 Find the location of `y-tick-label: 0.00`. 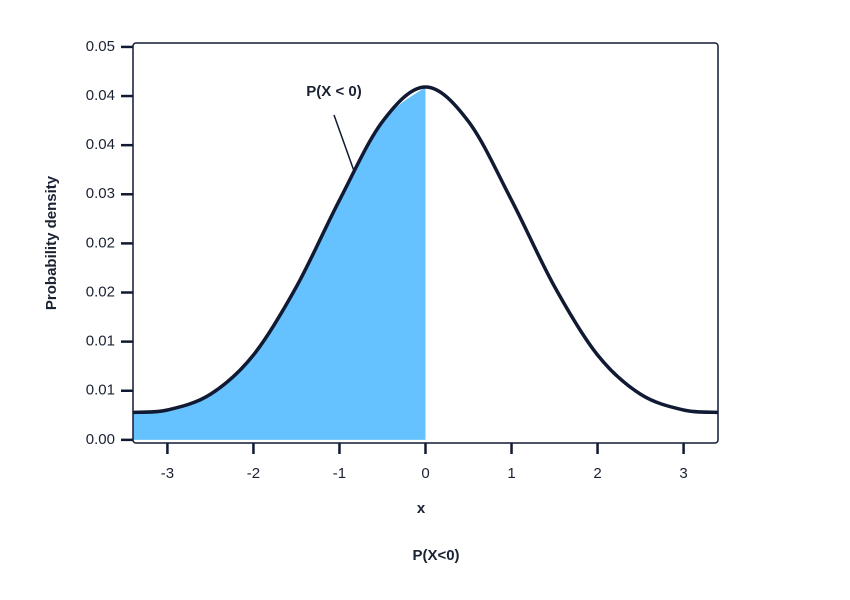

y-tick-label: 0.00 is located at coordinates (100, 439).